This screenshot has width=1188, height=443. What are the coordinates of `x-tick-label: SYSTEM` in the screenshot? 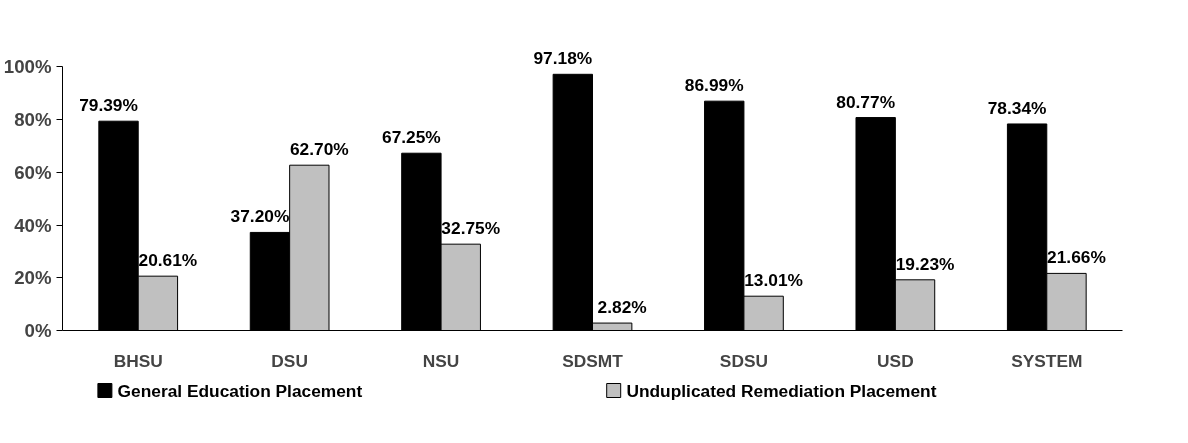 It's located at (1047, 360).